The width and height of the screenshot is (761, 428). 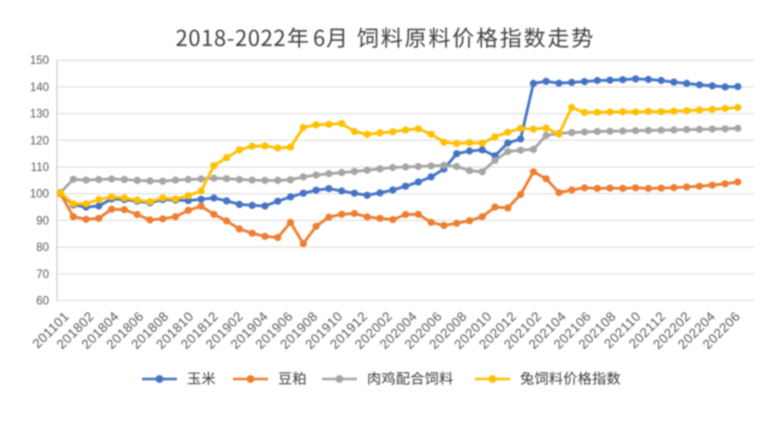 I want to click on svg-text: 130, so click(x=39, y=115).